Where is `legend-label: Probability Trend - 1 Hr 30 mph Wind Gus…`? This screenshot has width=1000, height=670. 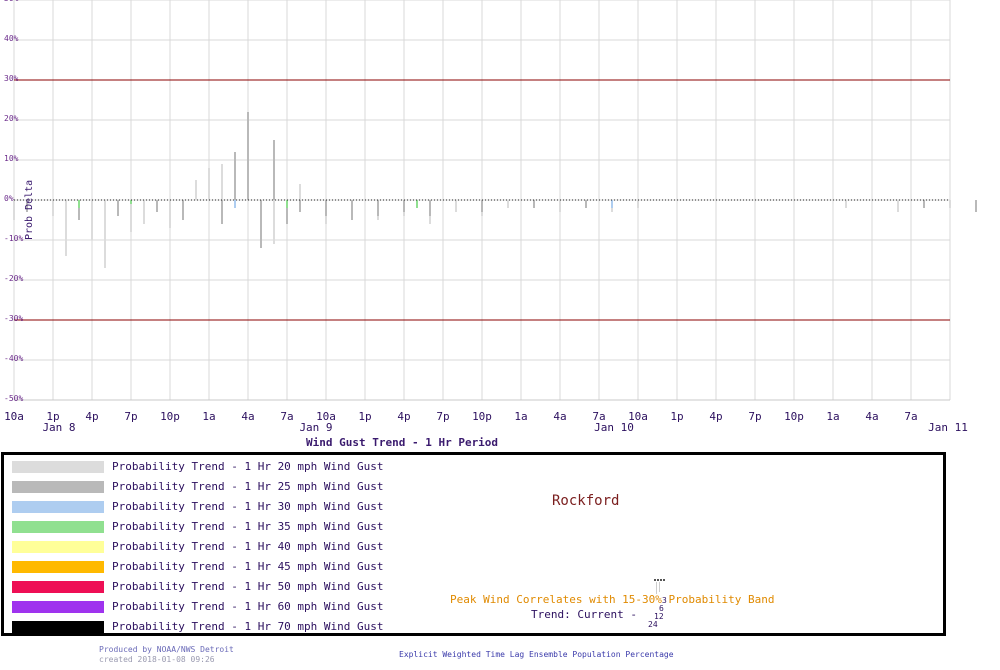
legend-label: Probability Trend - 1 Hr 30 mph Wind Gus… is located at coordinates (248, 506).